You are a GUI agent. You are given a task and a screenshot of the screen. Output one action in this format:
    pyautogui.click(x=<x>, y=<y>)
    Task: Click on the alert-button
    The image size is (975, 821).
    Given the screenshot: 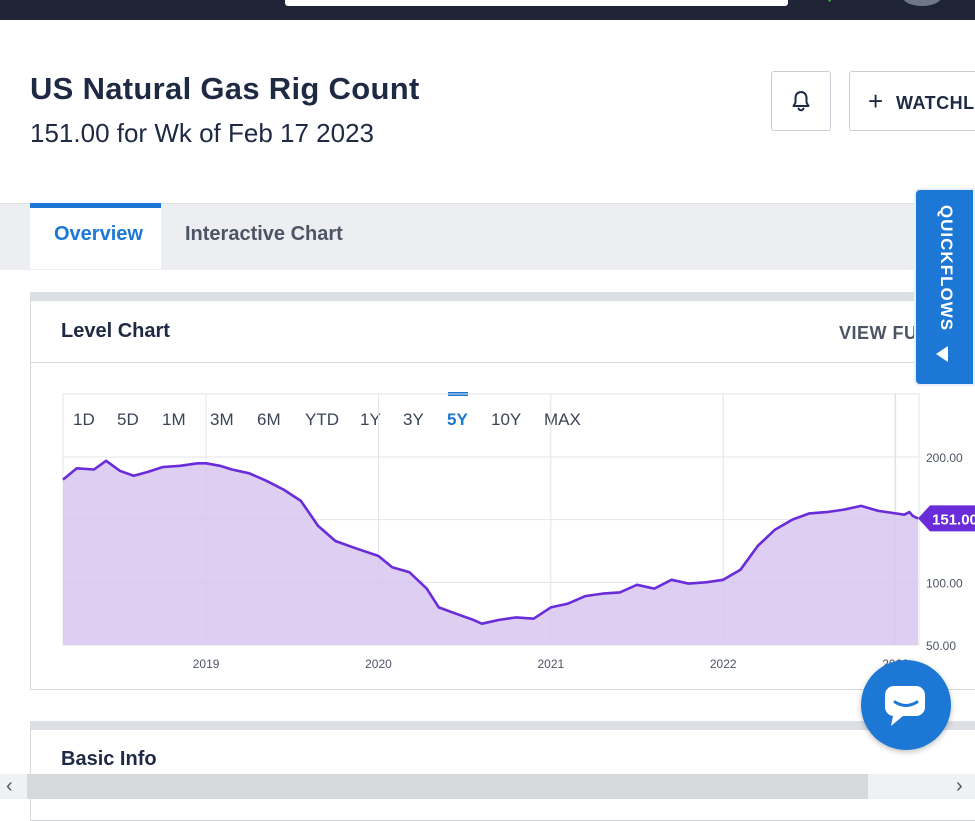 What is the action you would take?
    pyautogui.click(x=801, y=101)
    